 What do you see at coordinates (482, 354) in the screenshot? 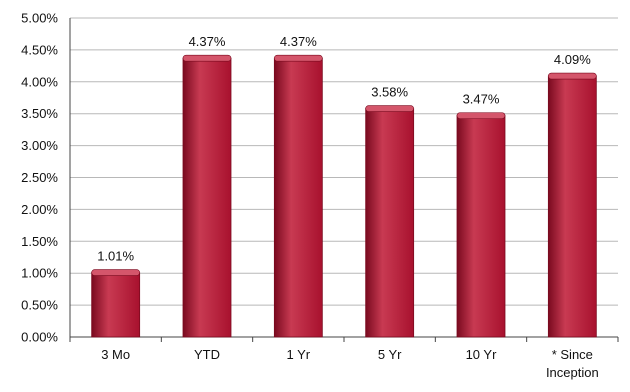
I see `x-tick-label: 10 Yr` at bounding box center [482, 354].